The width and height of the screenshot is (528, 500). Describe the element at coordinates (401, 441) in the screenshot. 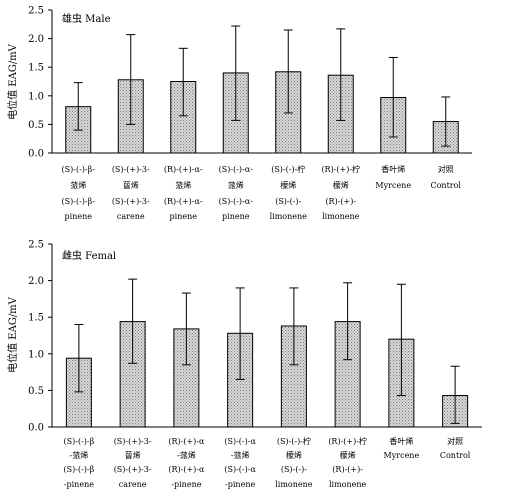

I see `female-category-label: 香叶烯` at that location.